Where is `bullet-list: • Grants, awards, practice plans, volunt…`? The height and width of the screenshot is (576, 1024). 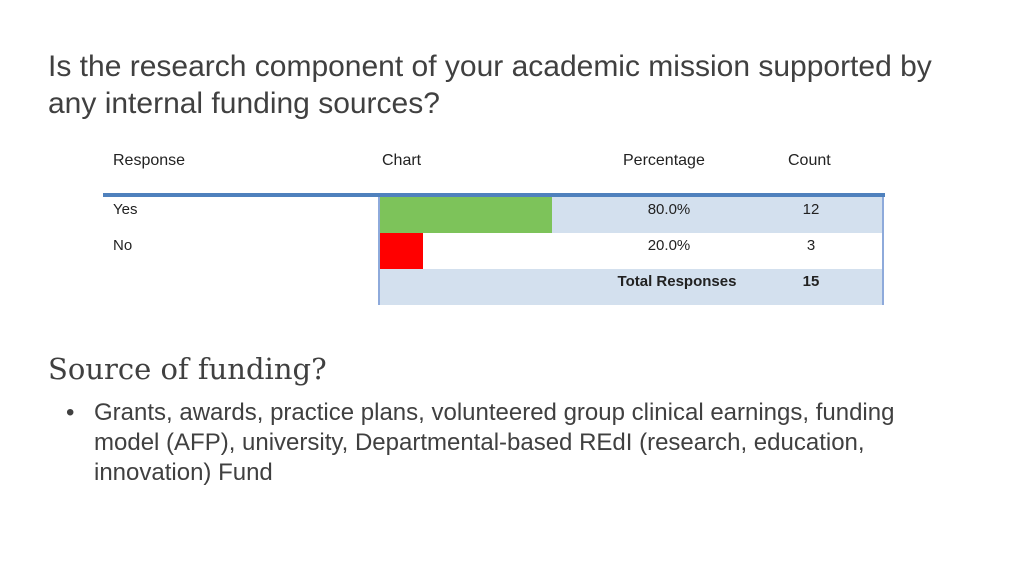
bullet-list: • Grants, awards, practice plans, volunt… is located at coordinates (510, 443).